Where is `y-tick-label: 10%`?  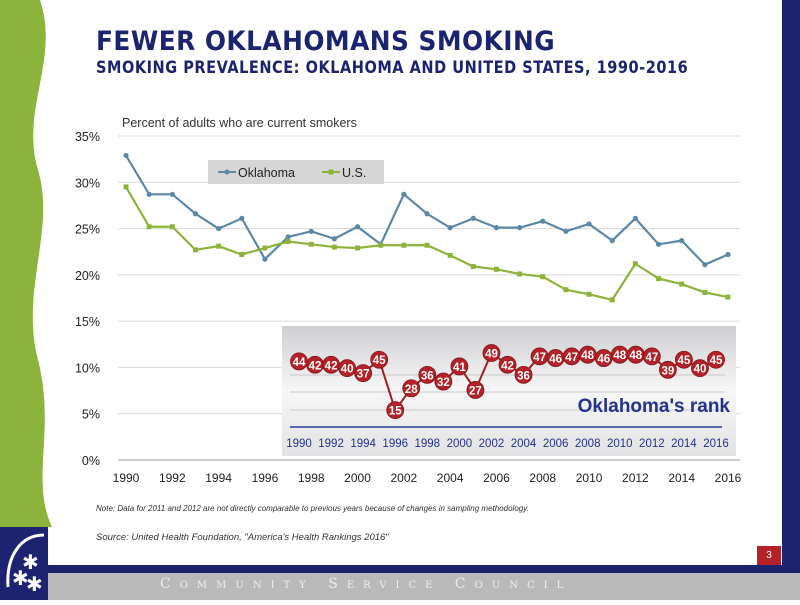 y-tick-label: 10% is located at coordinates (87, 368).